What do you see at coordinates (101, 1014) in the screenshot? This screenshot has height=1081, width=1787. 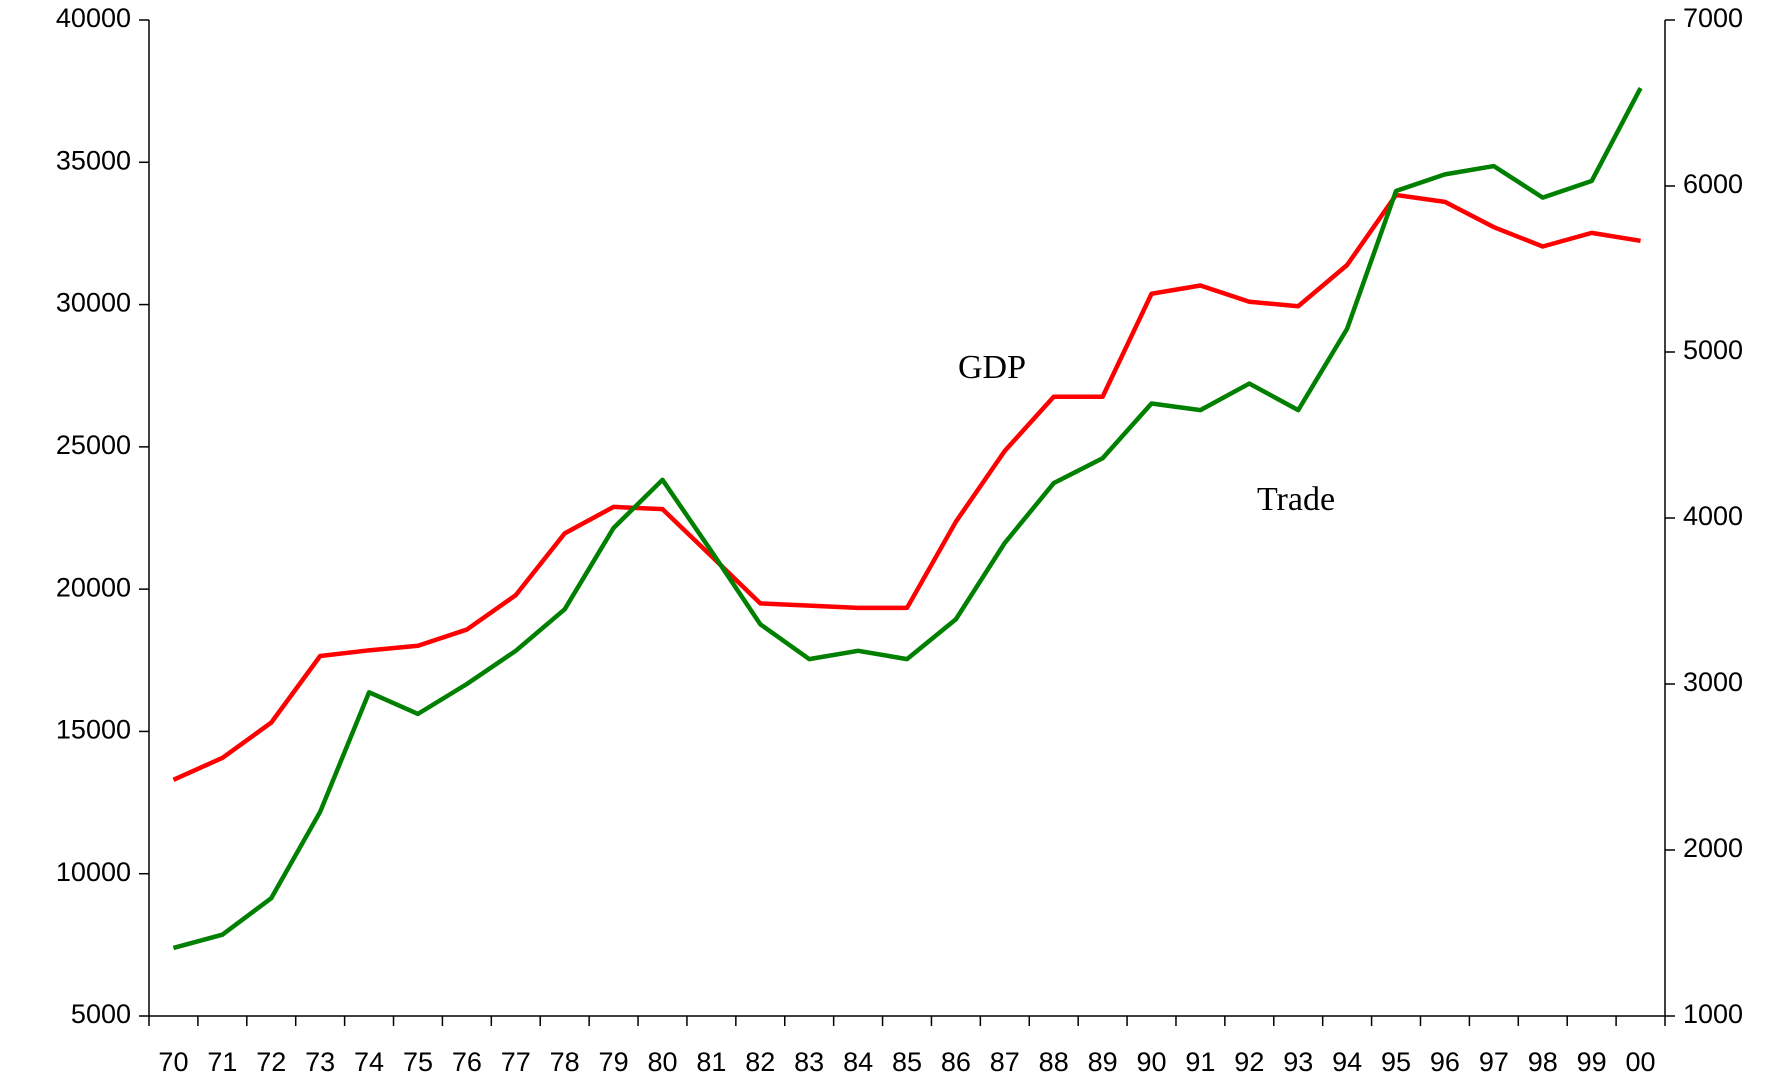 I see `y-tick-label: 5000` at bounding box center [101, 1014].